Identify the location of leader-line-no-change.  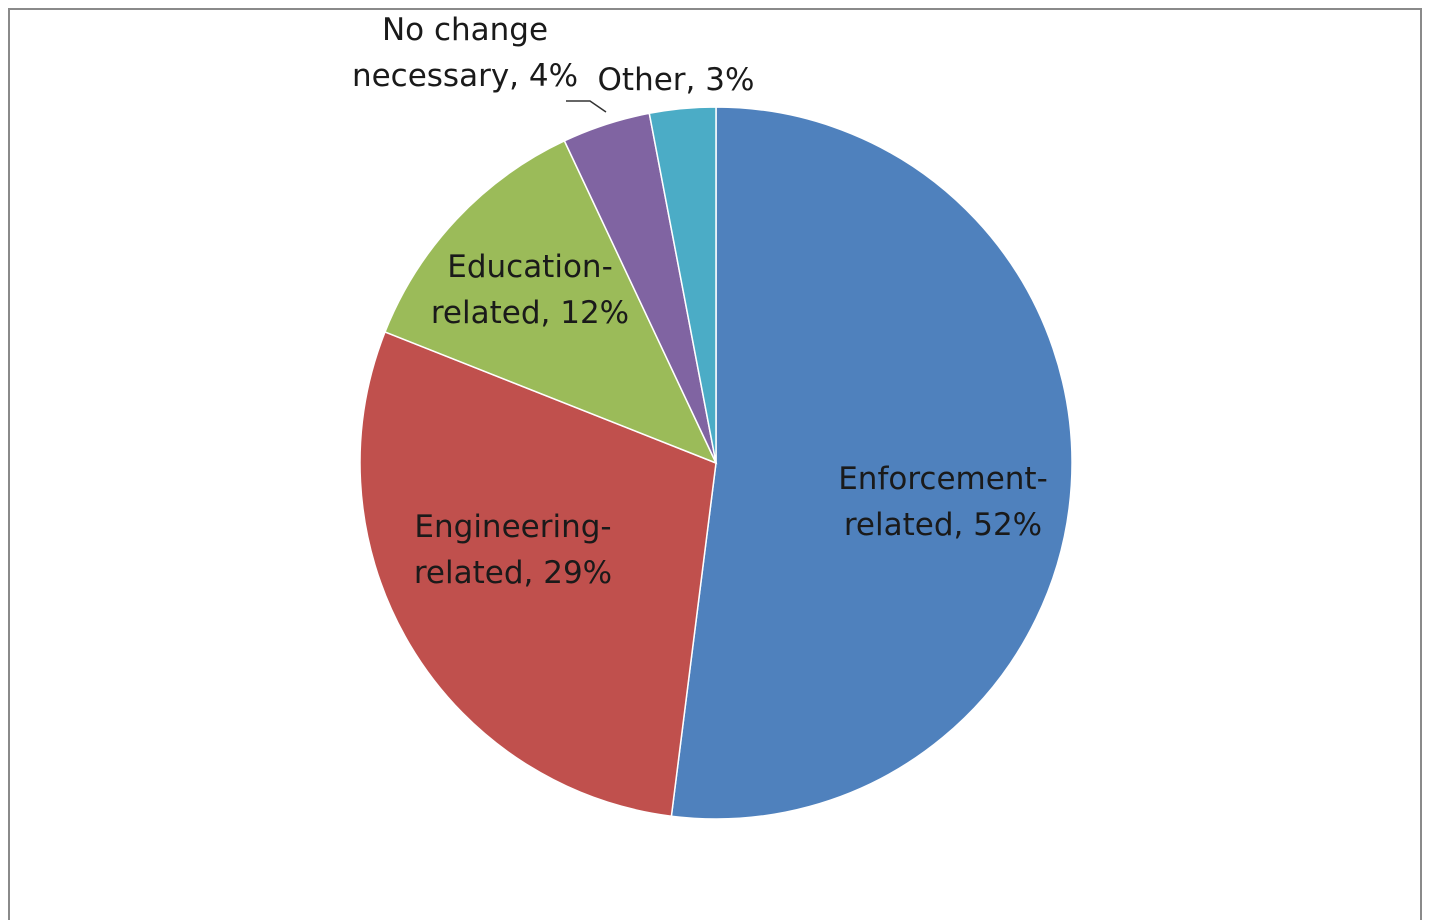
(586, 106).